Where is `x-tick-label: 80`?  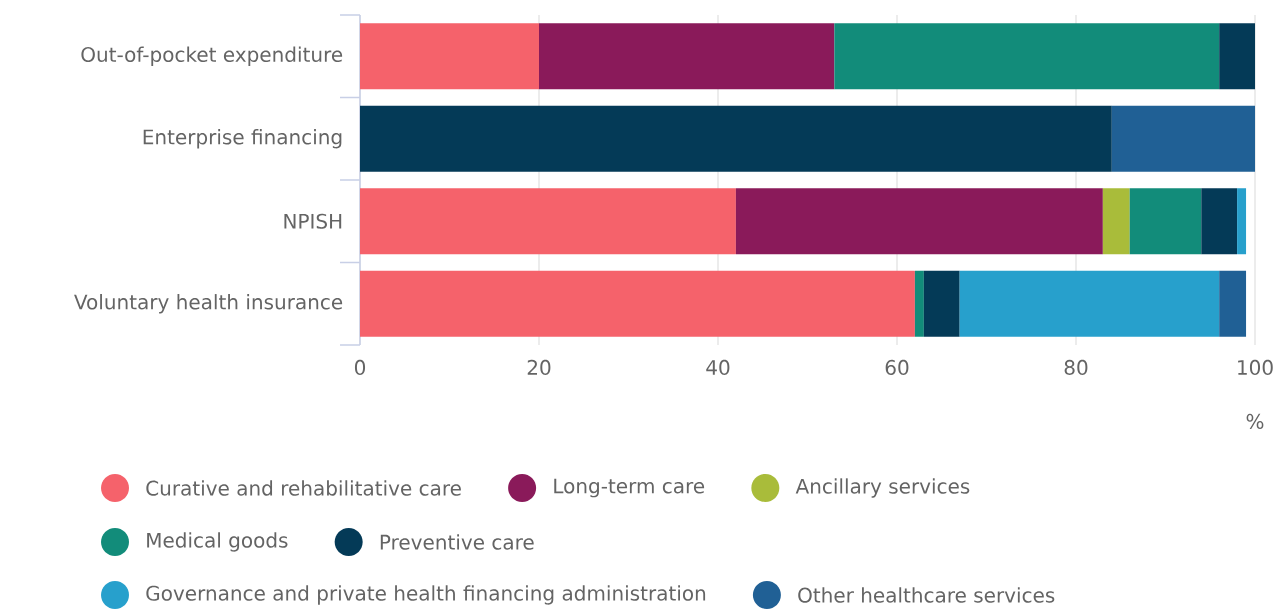 x-tick-label: 80 is located at coordinates (1076, 367).